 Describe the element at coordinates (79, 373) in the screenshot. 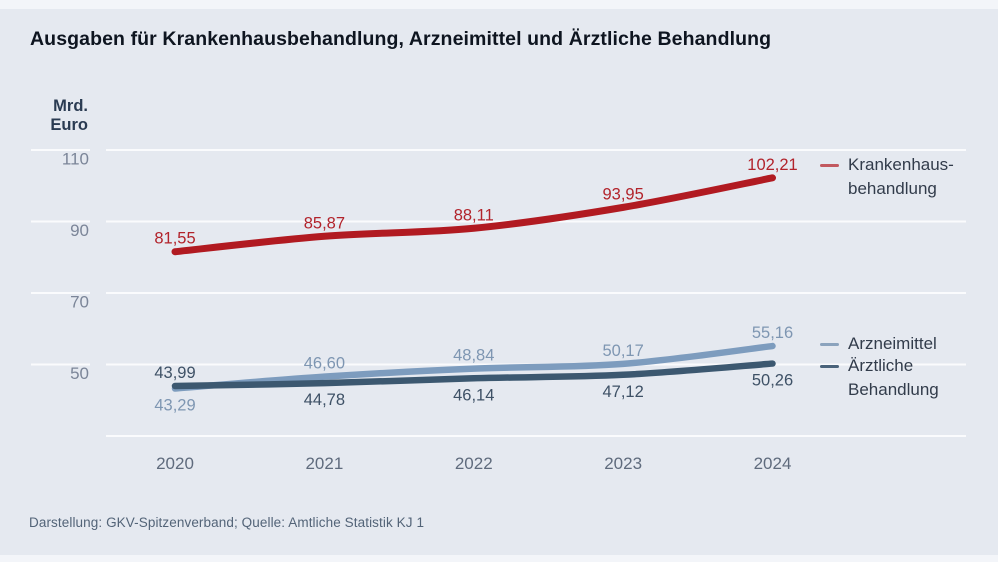

I see `y-axis-tick-label: 50` at that location.